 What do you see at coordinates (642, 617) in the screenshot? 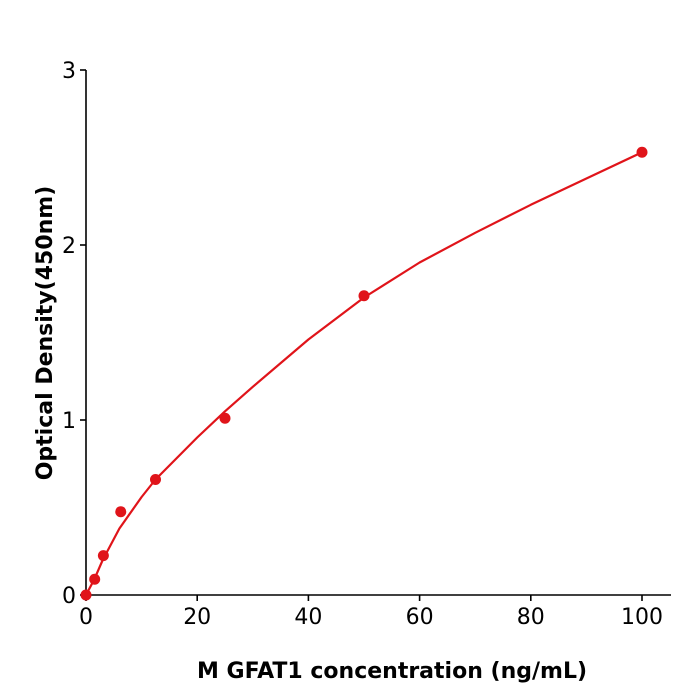
I see `x-tick-label: 100` at bounding box center [642, 617].